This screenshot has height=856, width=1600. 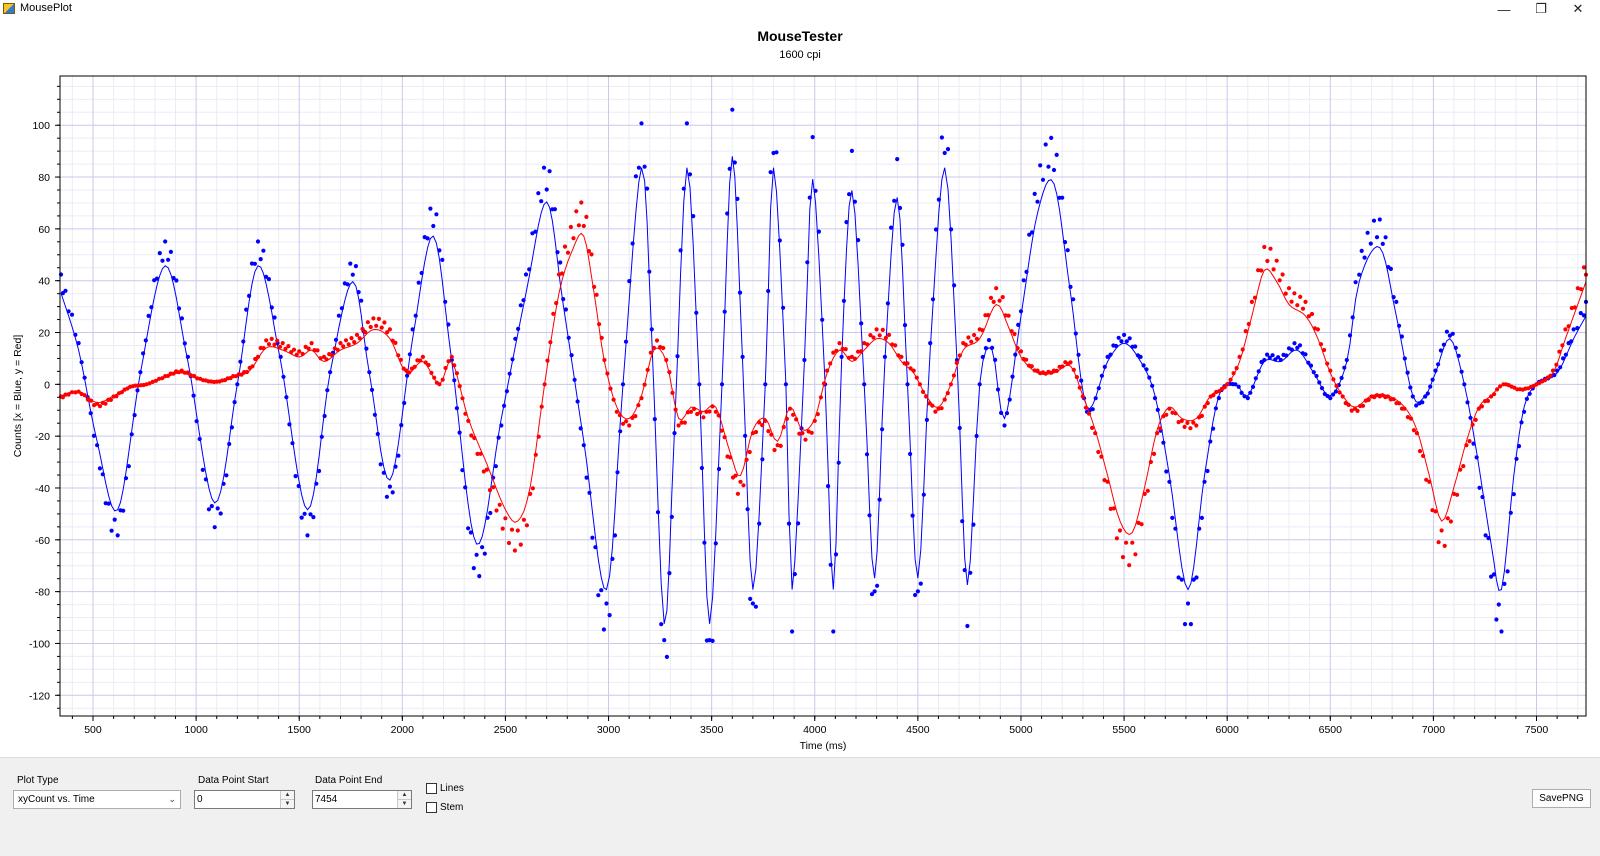 I want to click on data-point-end-spin-buttons: ▲ ▼, so click(x=404, y=799).